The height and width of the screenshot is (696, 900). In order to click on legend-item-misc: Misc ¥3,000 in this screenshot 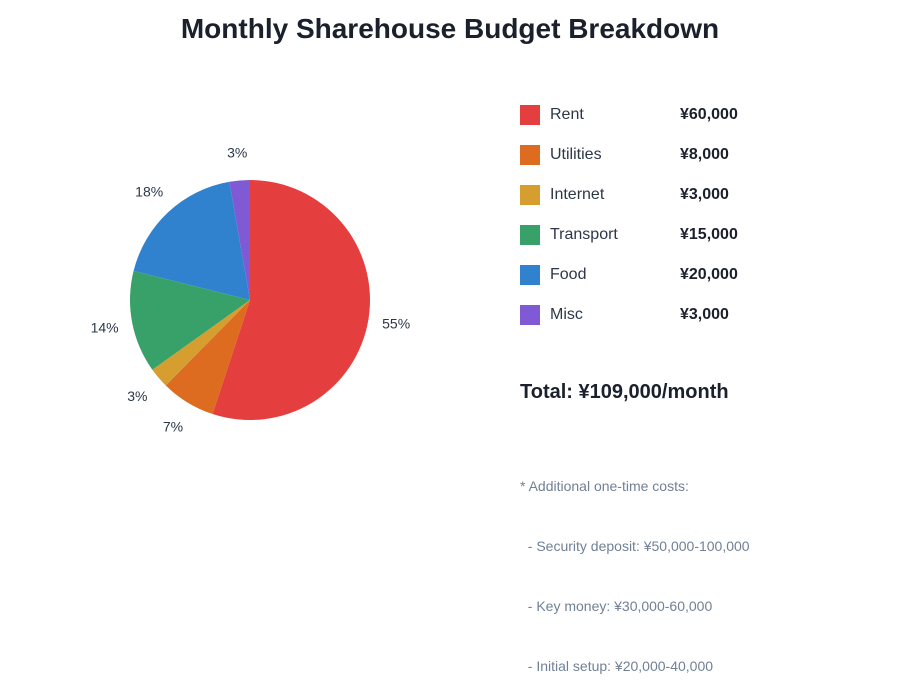, I will do `click(624, 315)`.